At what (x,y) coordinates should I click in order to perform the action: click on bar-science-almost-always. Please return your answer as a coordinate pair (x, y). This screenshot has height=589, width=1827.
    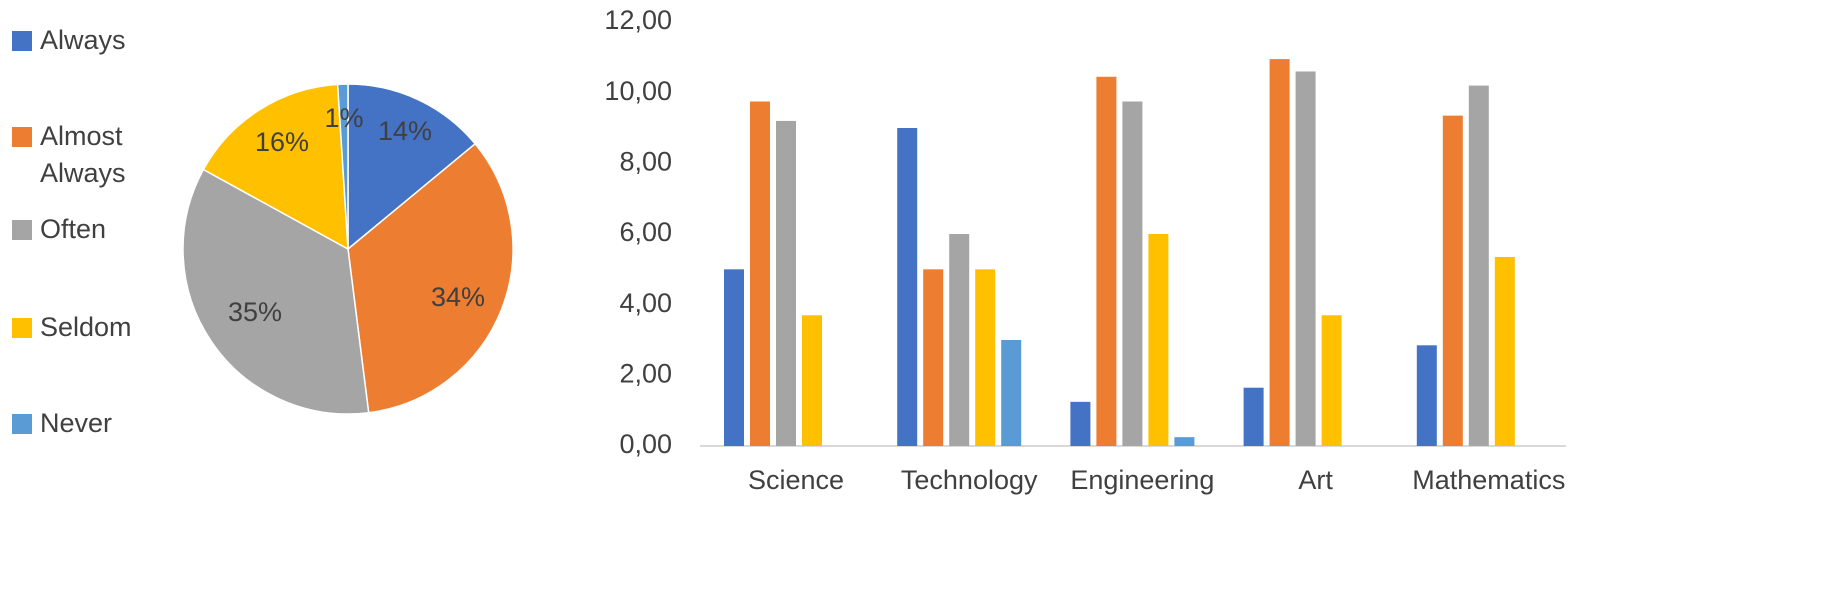
    Looking at the image, I should click on (760, 273).